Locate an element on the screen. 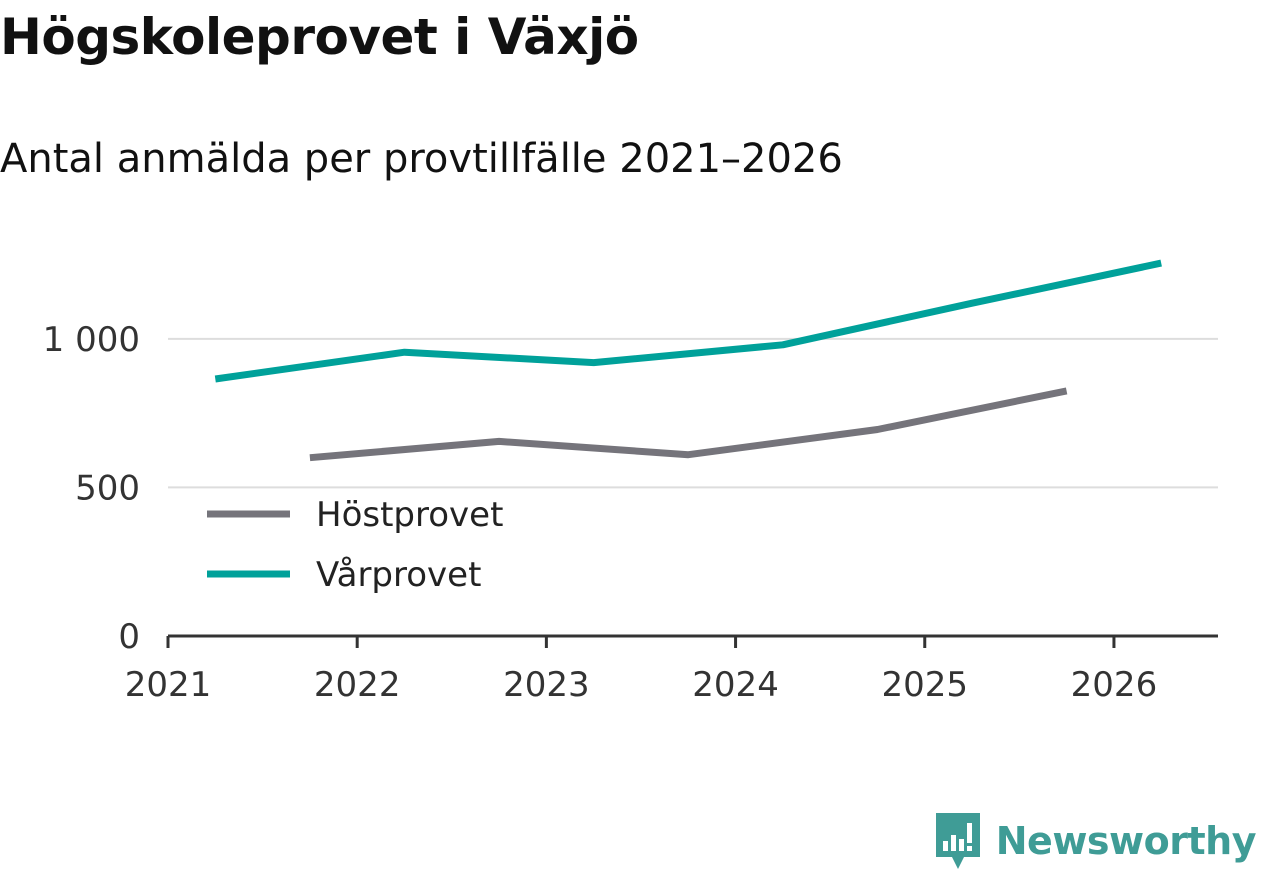 Image resolution: width=1262 pixels, height=879 pixels. y-tick-label: 1 000 is located at coordinates (91, 340).